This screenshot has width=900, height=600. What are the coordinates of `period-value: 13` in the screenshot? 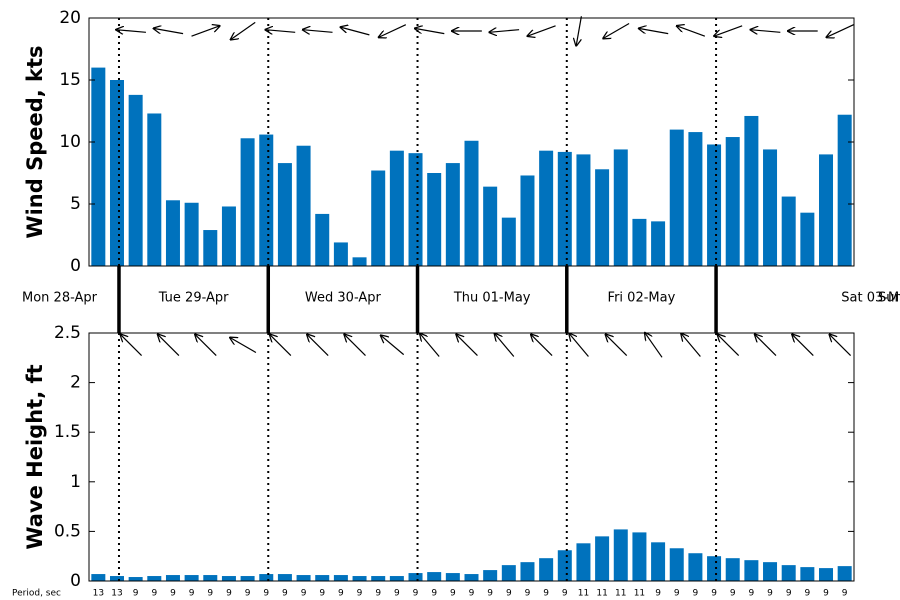 It's located at (98, 594).